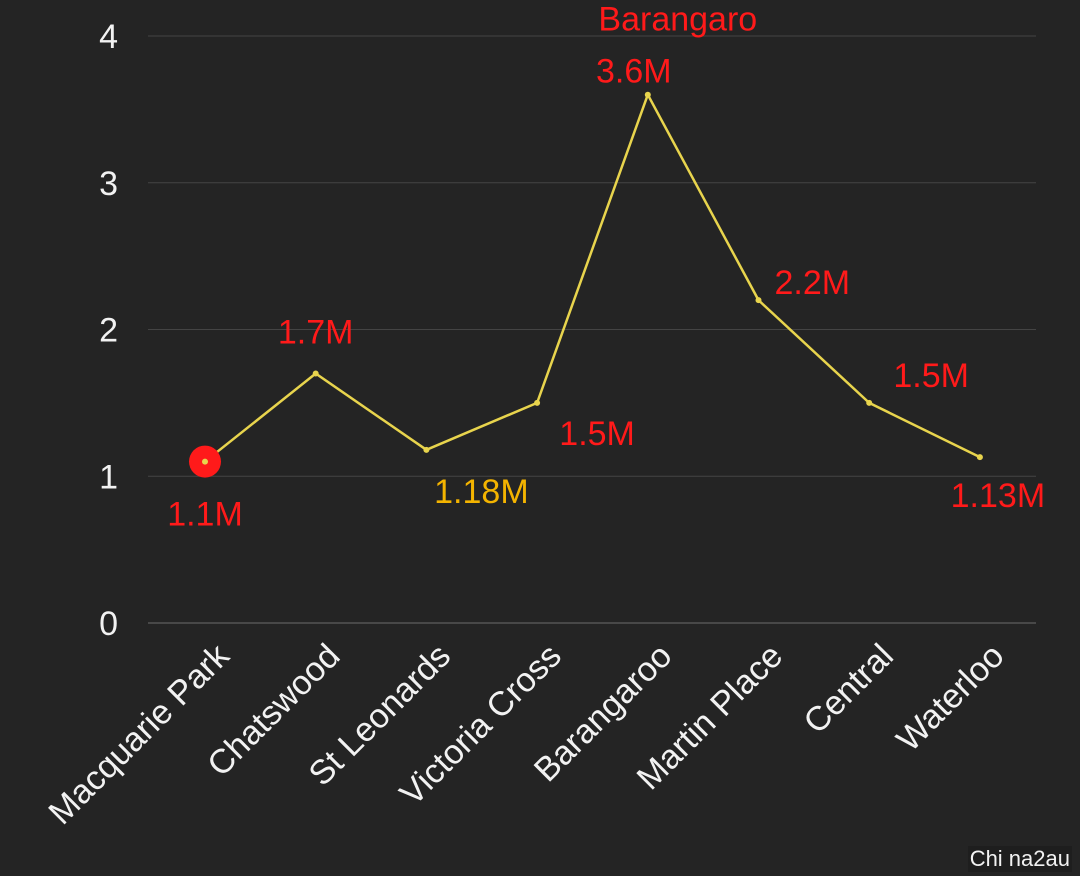 Image resolution: width=1080 pixels, height=876 pixels. Describe the element at coordinates (998, 496) in the screenshot. I see `data-label: 1.13M` at that location.